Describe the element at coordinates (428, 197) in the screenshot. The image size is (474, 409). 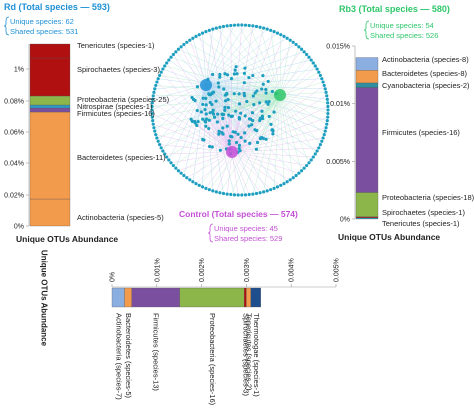
I see `rb3-segment-label: Proteobacteria (species-18)` at that location.